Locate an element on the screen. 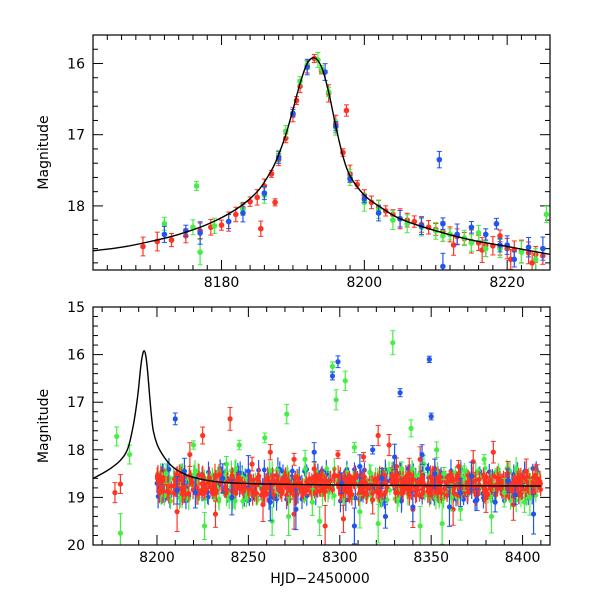 The height and width of the screenshot is (600, 600). x-tick-label: 8250 is located at coordinates (249, 558).